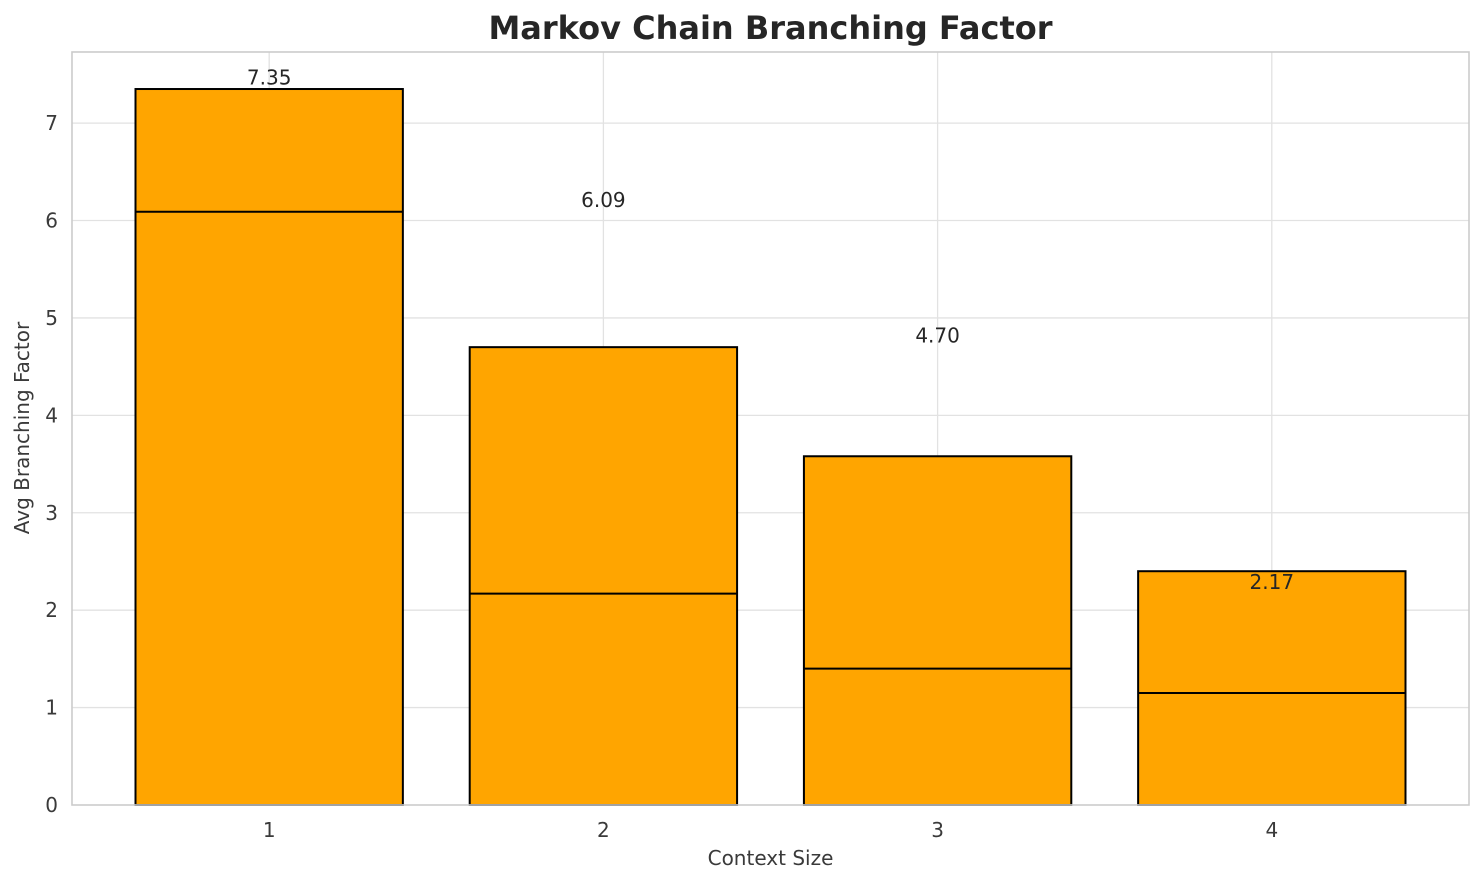  What do you see at coordinates (269, 830) in the screenshot?
I see `x-tick-label: 1` at bounding box center [269, 830].